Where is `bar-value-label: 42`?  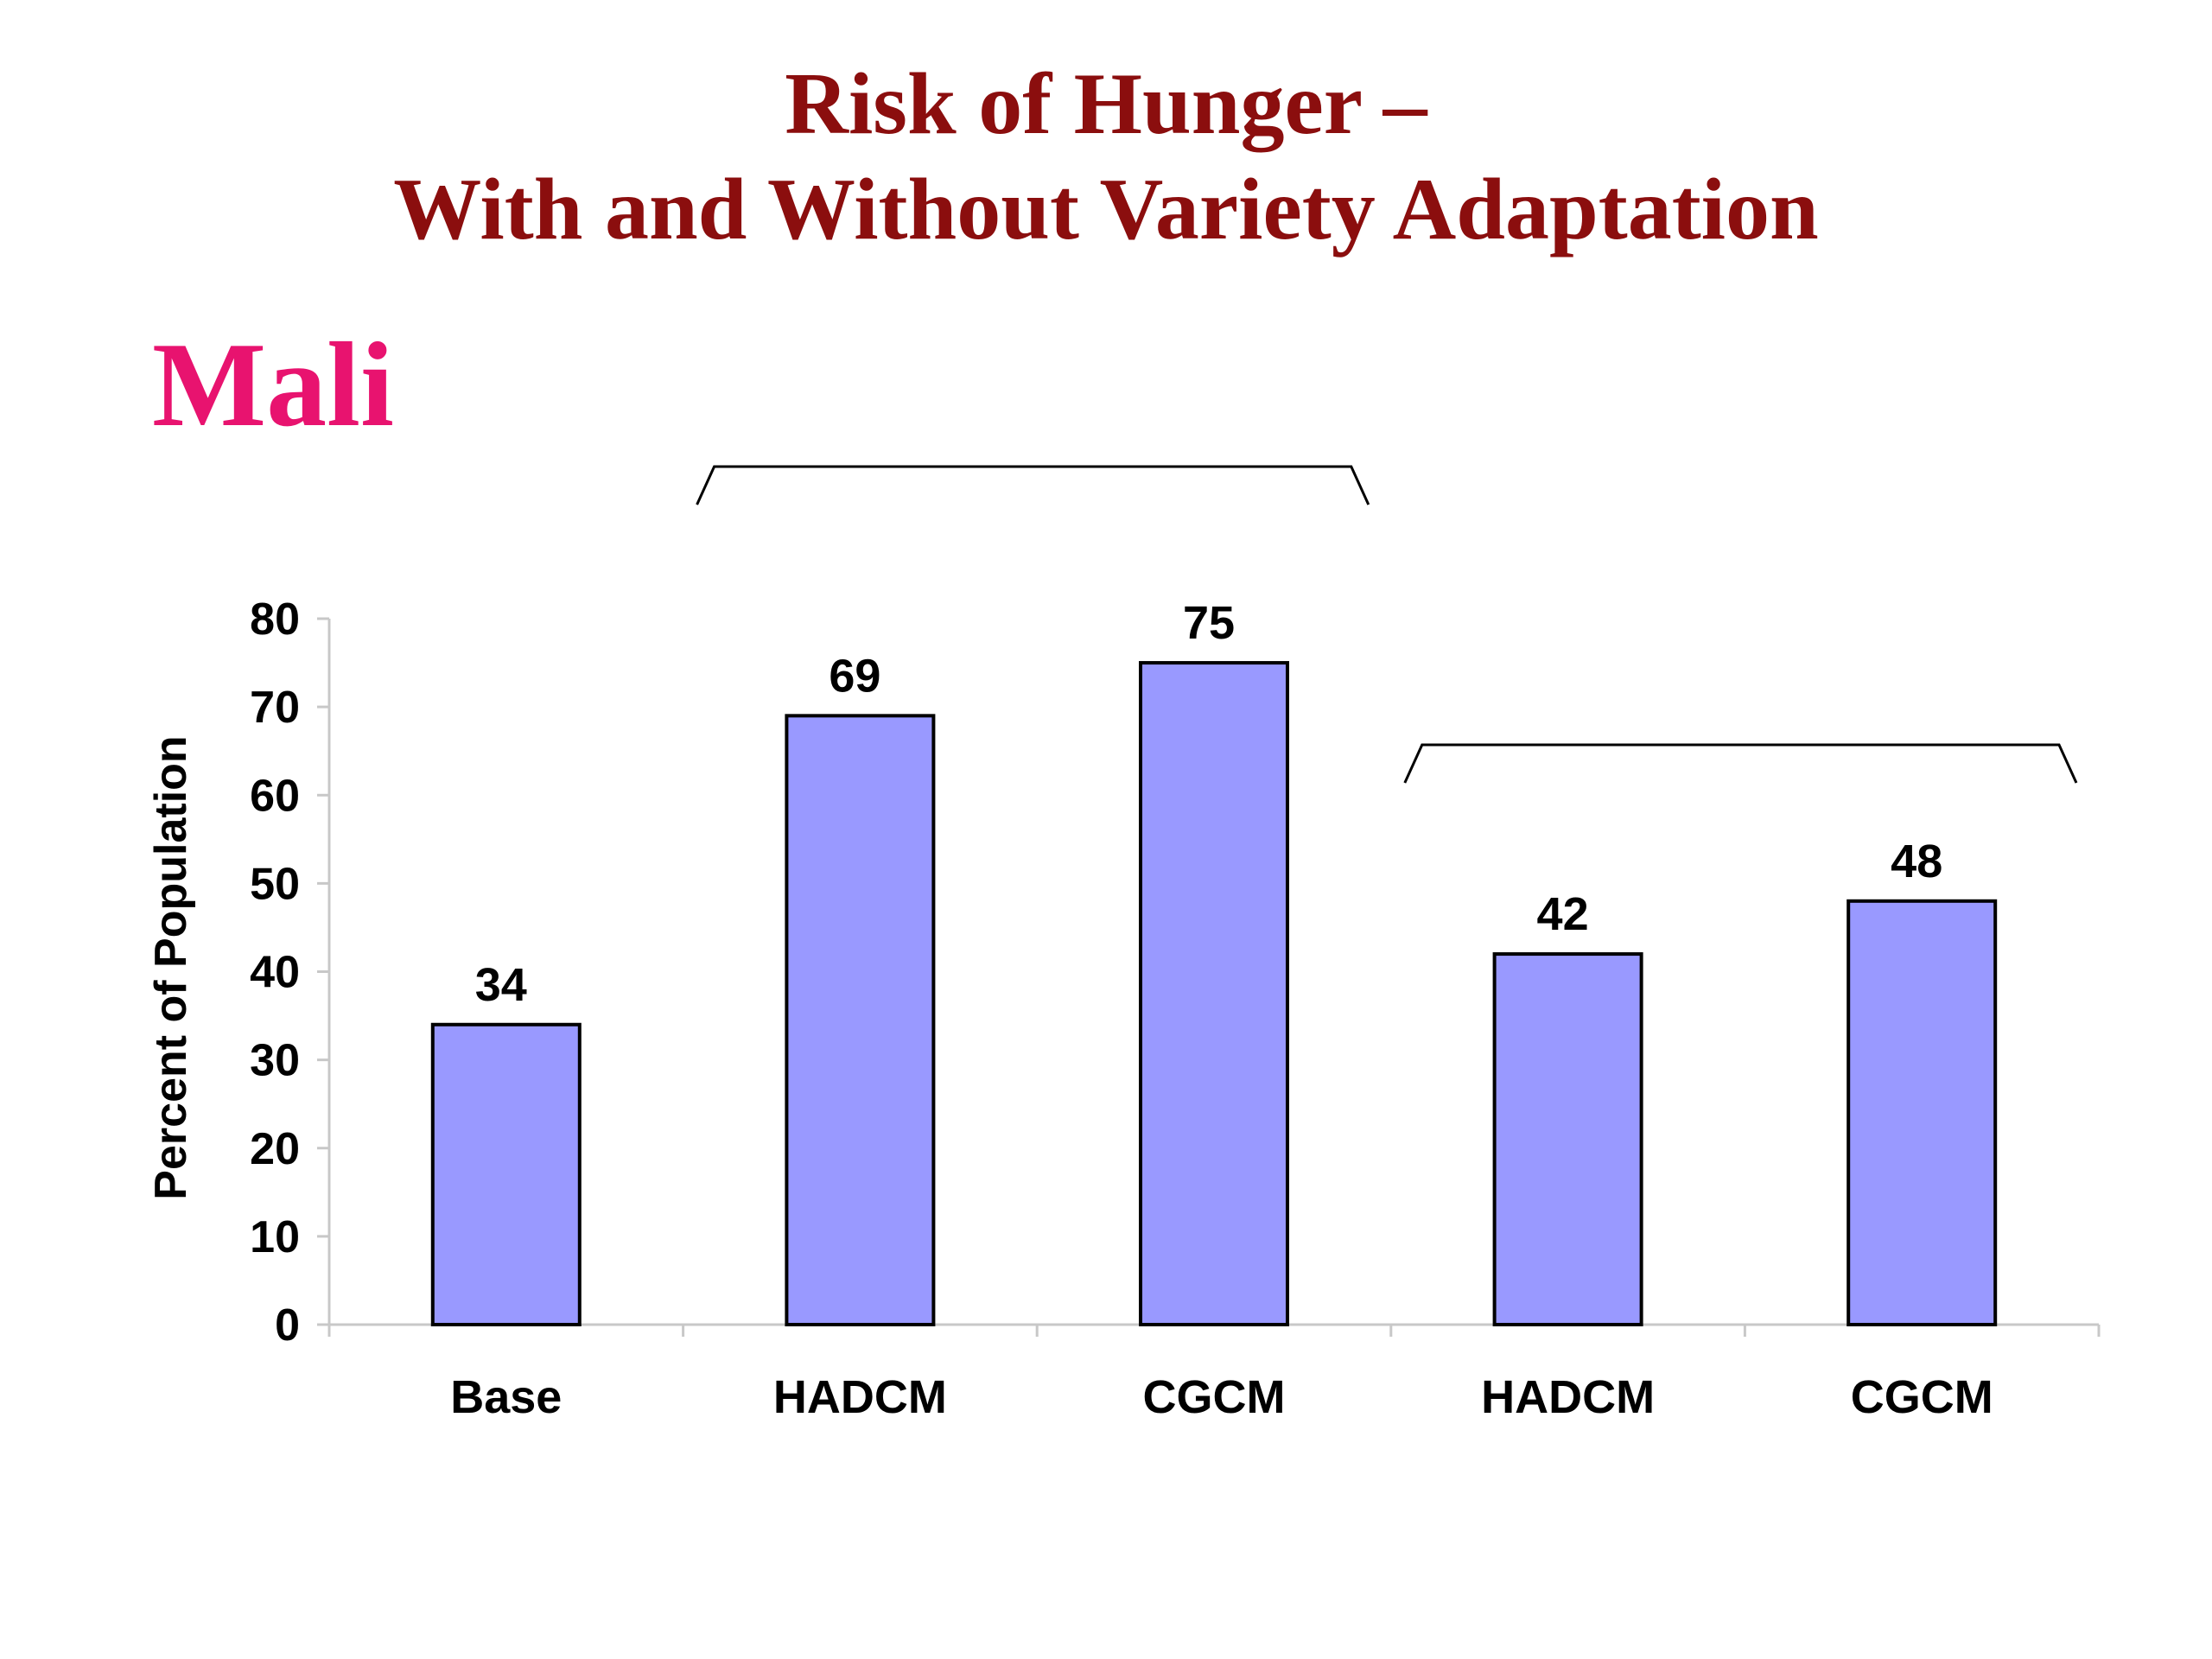
bar-value-label: 42 is located at coordinates (1563, 914).